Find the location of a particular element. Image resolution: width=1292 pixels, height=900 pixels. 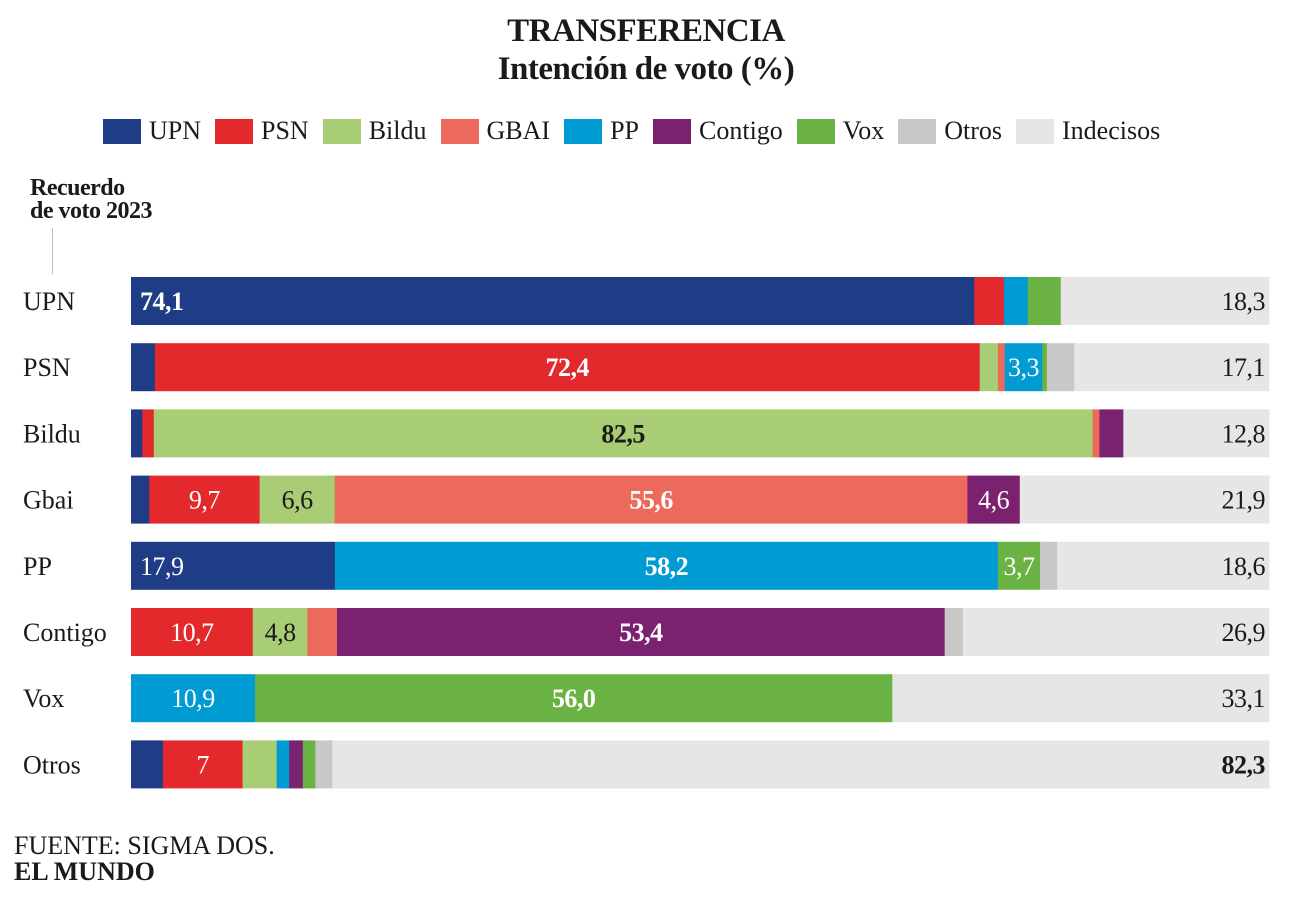

axis-title-tick is located at coordinates (52, 251).